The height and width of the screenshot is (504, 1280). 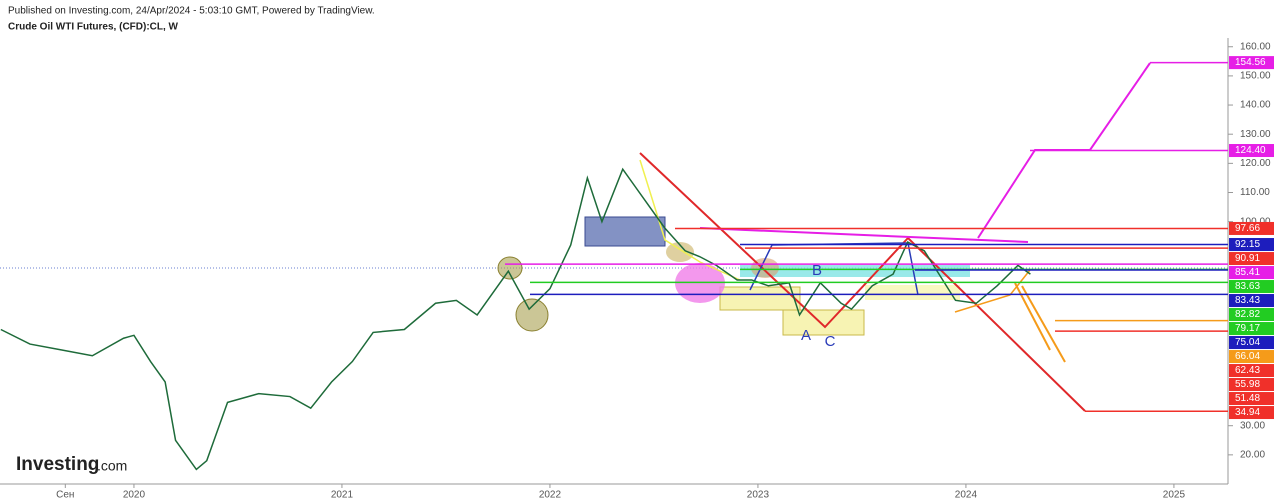 What do you see at coordinates (1247, 412) in the screenshot?
I see `level-label: 34.94` at bounding box center [1247, 412].